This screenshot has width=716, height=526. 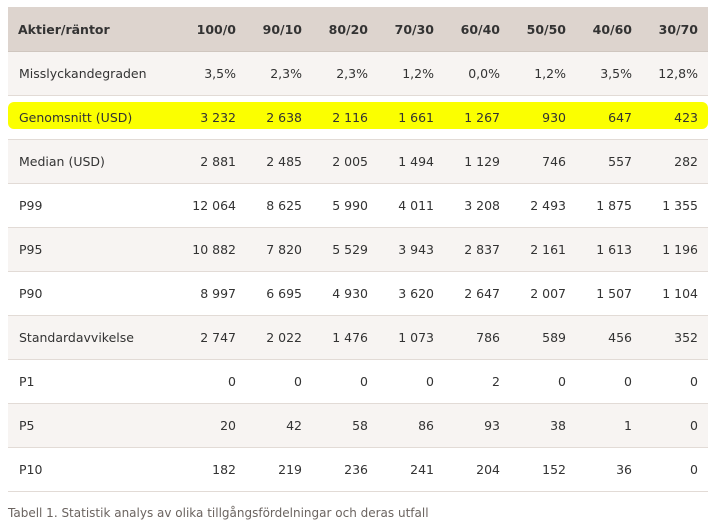 What do you see at coordinates (345, 425) in the screenshot?
I see `table-cell: 58` at bounding box center [345, 425].